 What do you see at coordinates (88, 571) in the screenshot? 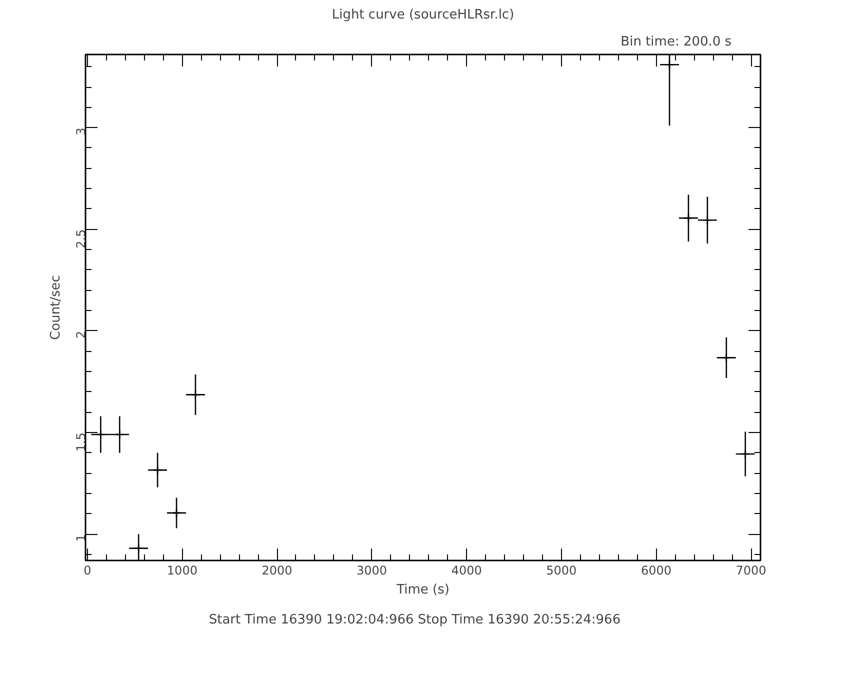
I see `x-tick-label: 0` at bounding box center [88, 571].